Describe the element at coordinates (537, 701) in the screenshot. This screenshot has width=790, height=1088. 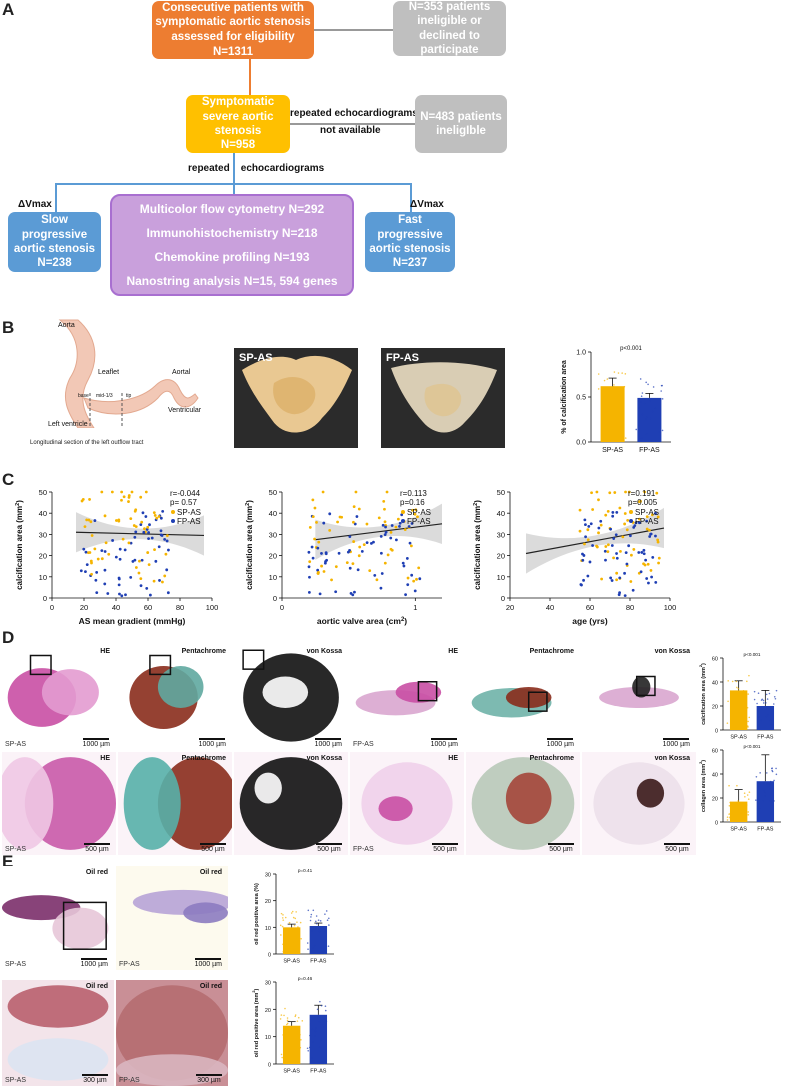
I see `zoom-box` at that location.